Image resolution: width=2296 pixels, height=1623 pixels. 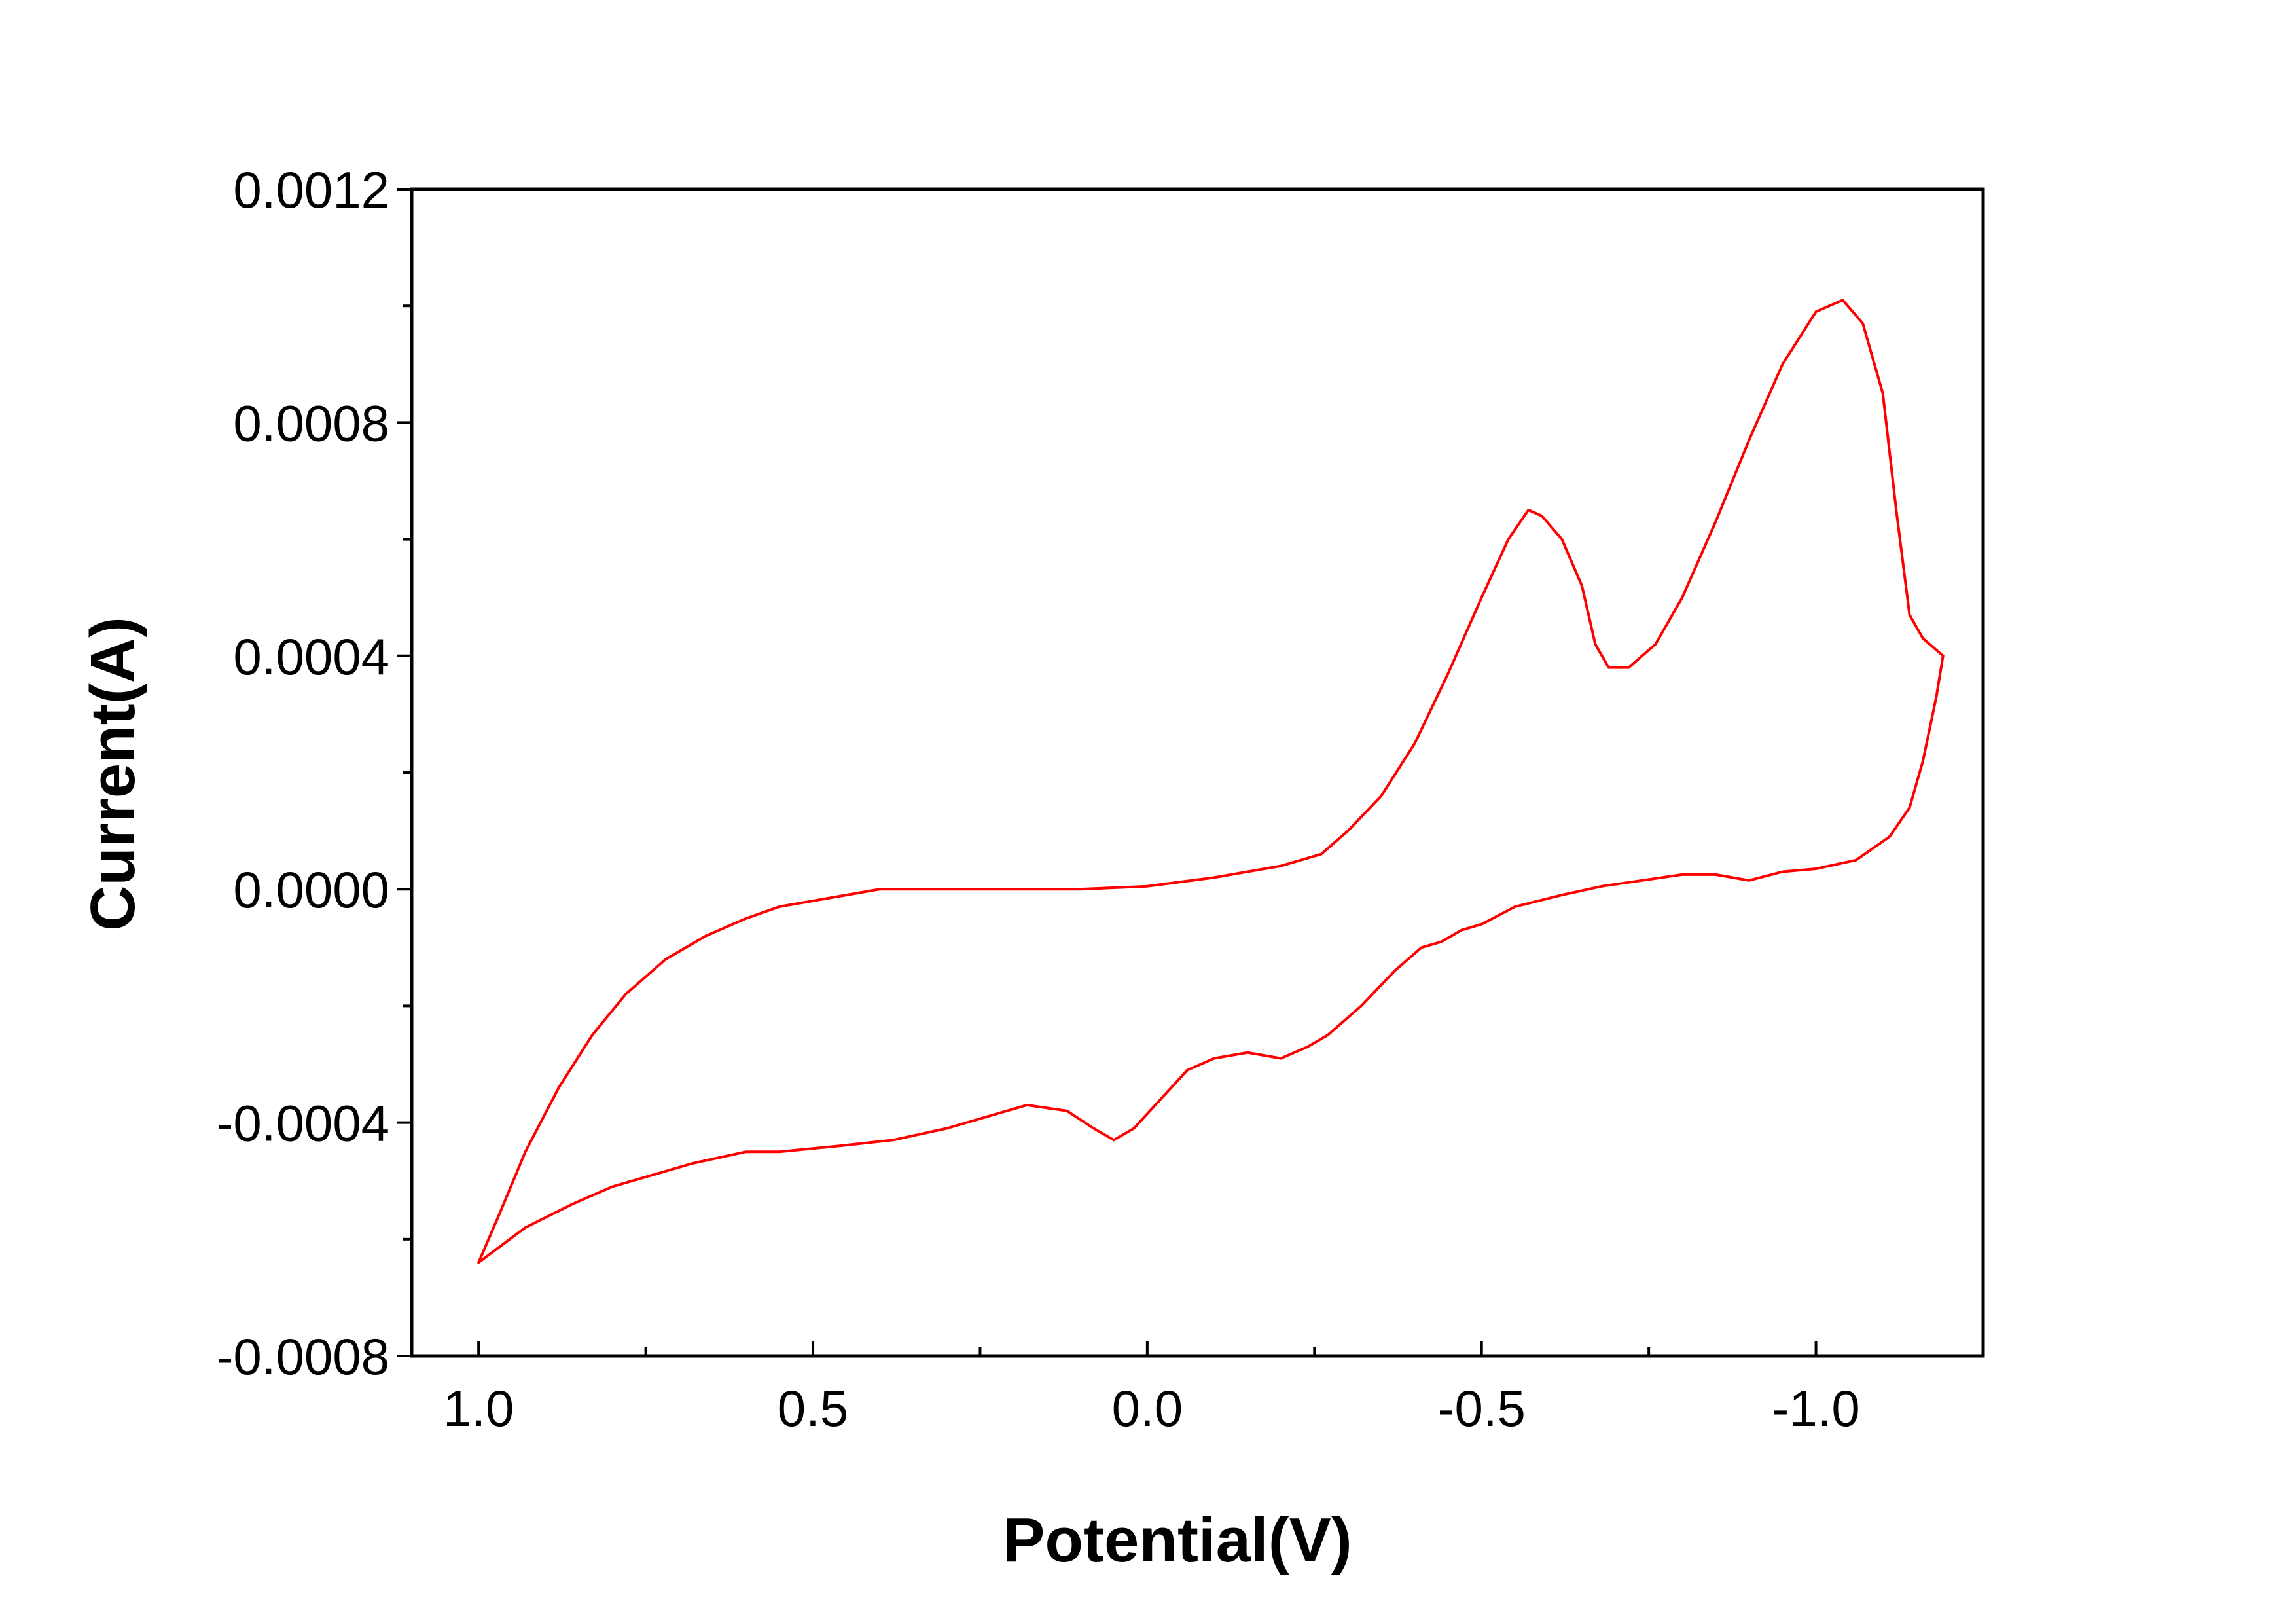 I want to click on y-axis-tick-labels: -0.0008 -0.0004 0.0000 0.0004 0.0008 0.0012, so click(x=302, y=773).